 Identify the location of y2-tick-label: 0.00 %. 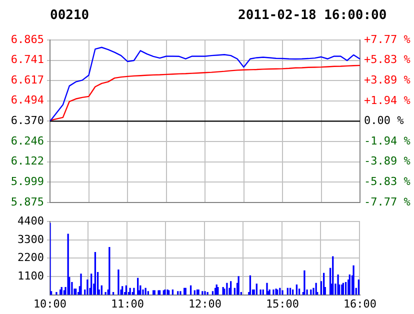
(384, 121).